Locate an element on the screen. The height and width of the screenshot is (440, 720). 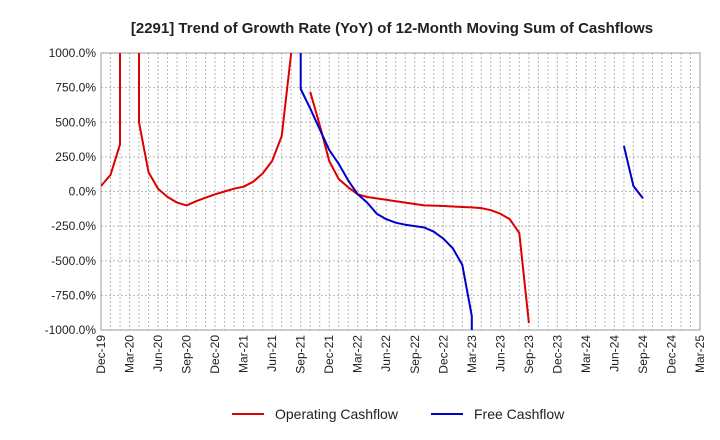
x-tick-label: Dec-23 is located at coordinates (557, 354).